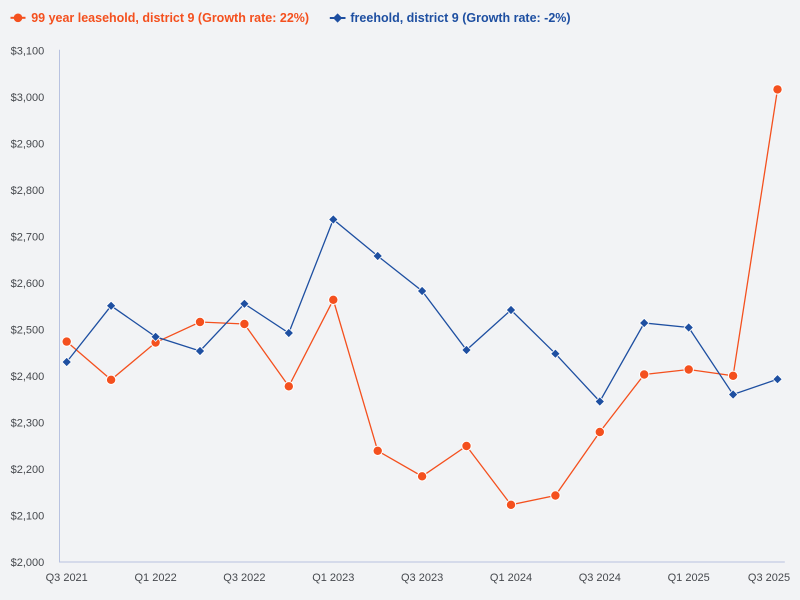 This screenshot has height=600, width=800. Describe the element at coordinates (28, 470) in the screenshot. I see `svg-text: $2,200` at that location.